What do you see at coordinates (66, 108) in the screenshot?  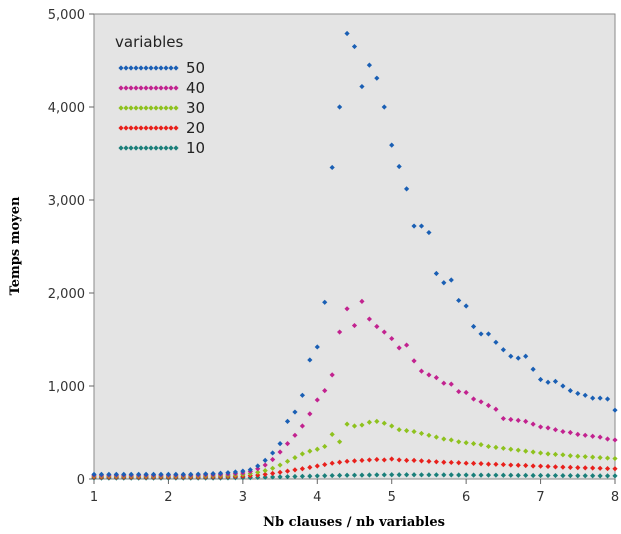 I see `y-tick-label: 4,000` at bounding box center [66, 108].